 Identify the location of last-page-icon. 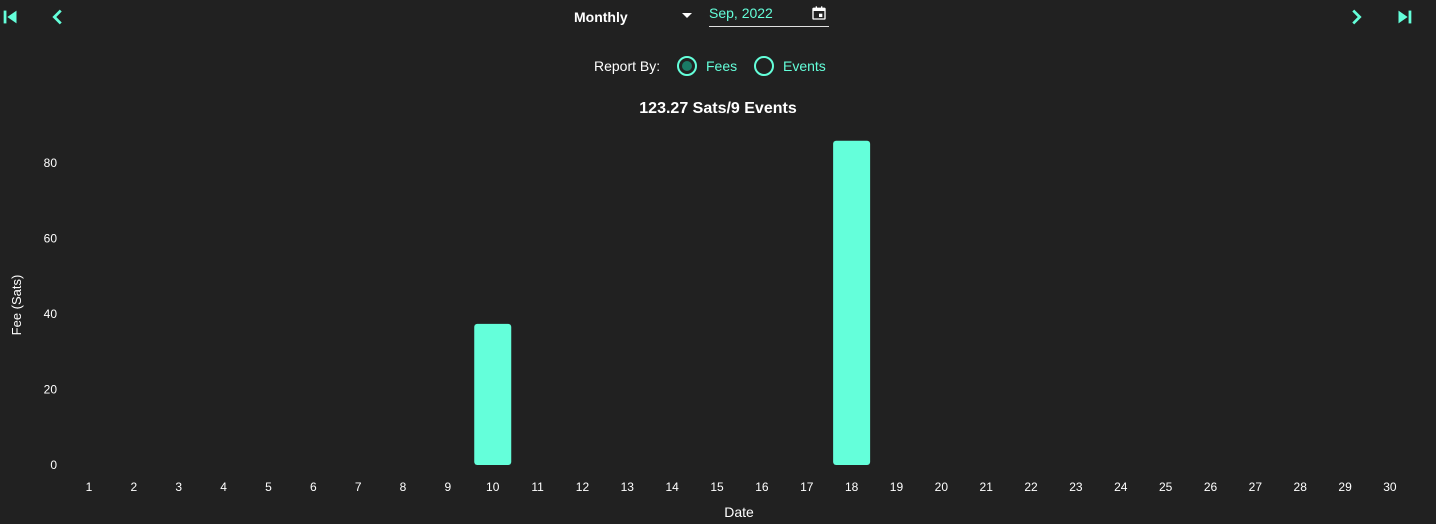
(1405, 17).